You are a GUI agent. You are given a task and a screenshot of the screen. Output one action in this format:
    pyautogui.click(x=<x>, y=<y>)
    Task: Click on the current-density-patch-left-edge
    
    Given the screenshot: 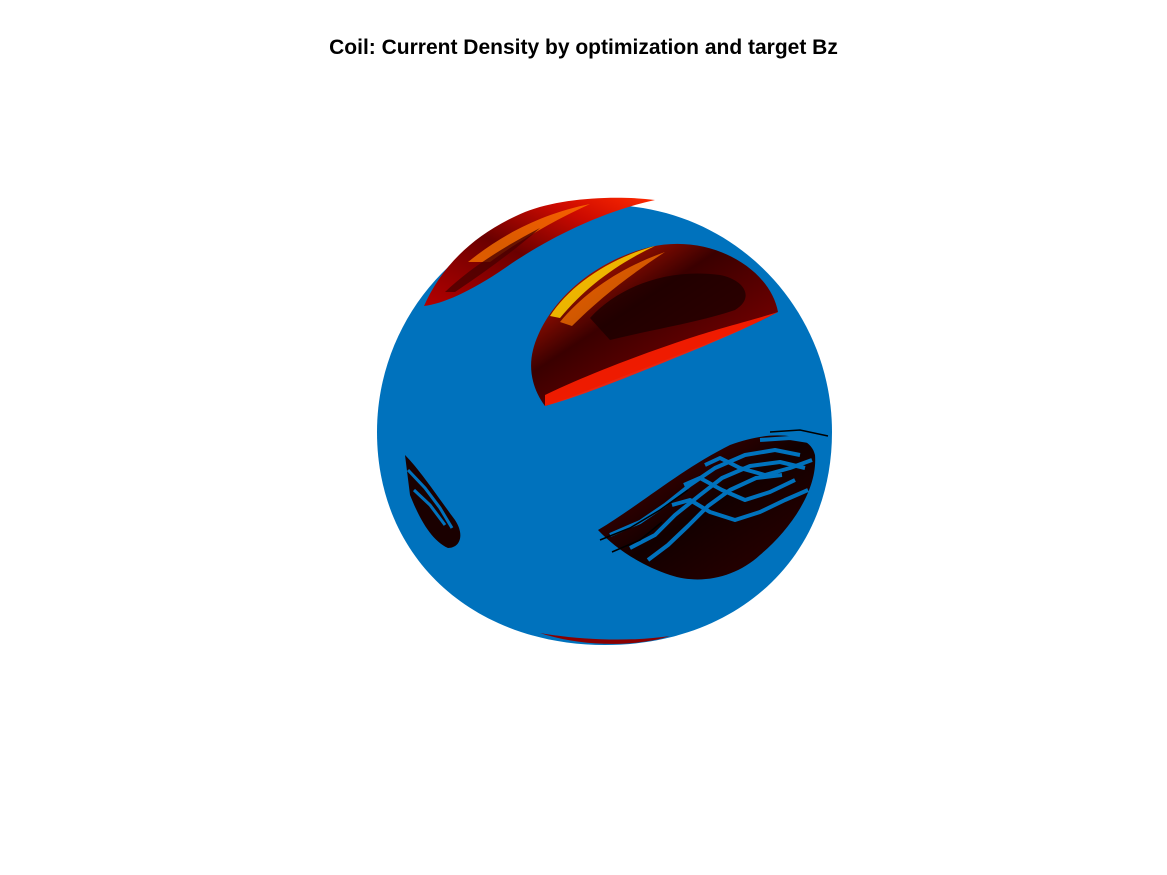 What is the action you would take?
    pyautogui.click(x=433, y=501)
    